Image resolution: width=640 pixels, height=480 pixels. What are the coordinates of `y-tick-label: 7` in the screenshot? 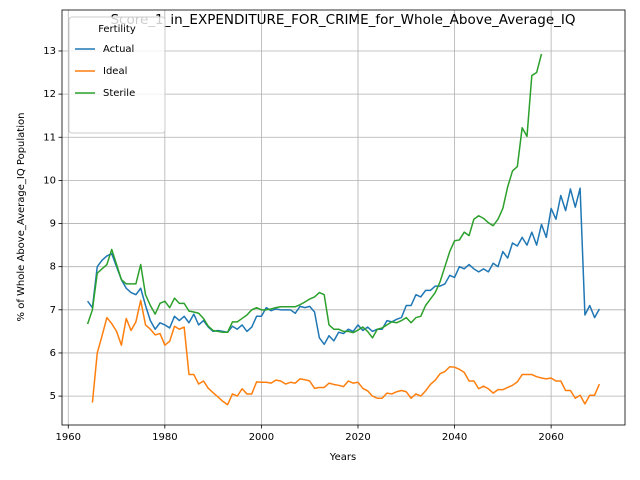 It's located at (53, 310).